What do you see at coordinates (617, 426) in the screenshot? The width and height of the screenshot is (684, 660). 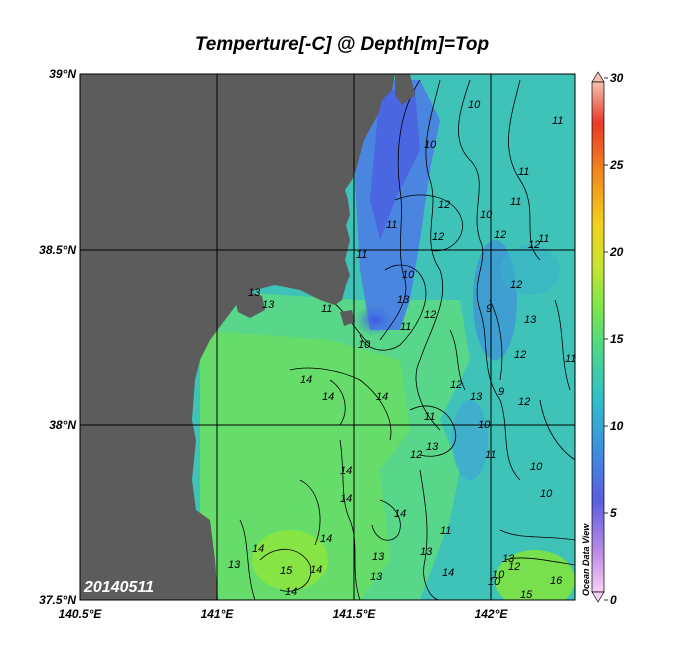 I see `colorbar-tick-10: 10` at bounding box center [617, 426].